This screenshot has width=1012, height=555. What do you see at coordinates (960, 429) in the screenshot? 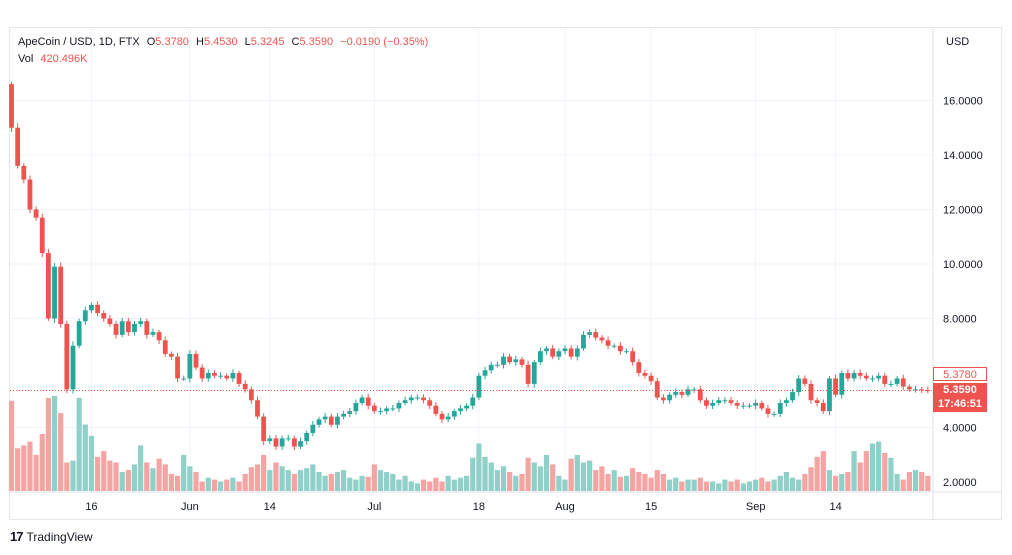
I see `price-axis-tick-label: 4.0000` at bounding box center [960, 429].